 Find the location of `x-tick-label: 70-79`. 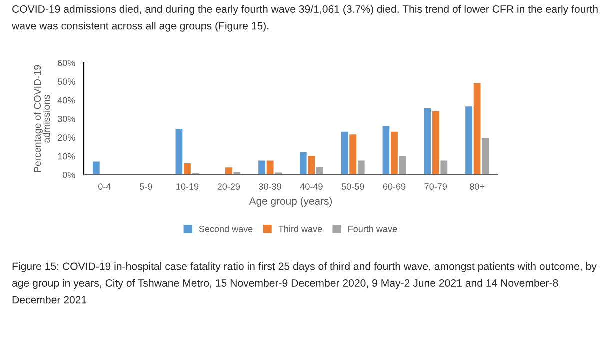

x-tick-label: 70-79 is located at coordinates (436, 187).